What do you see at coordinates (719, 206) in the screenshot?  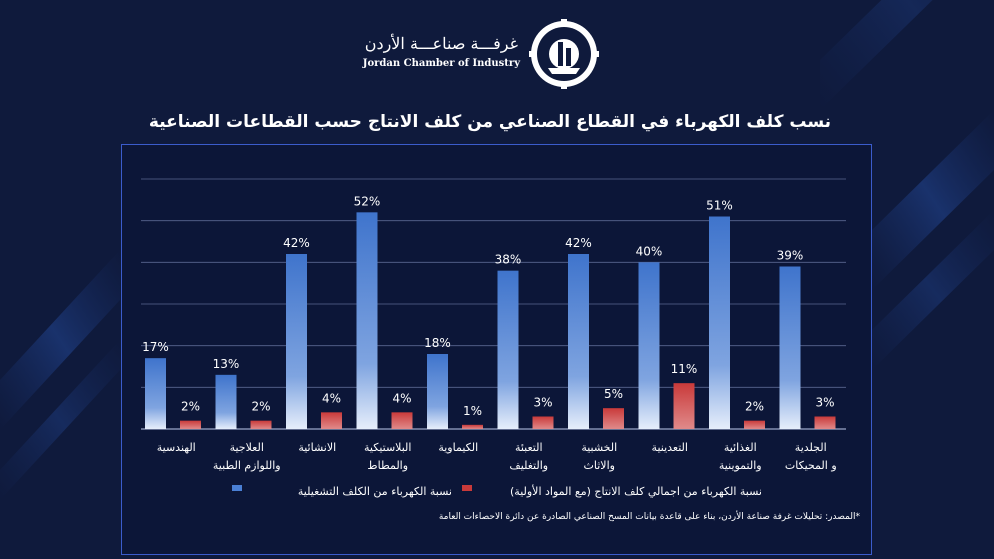 I see `data-label-operational: 51%` at bounding box center [719, 206].